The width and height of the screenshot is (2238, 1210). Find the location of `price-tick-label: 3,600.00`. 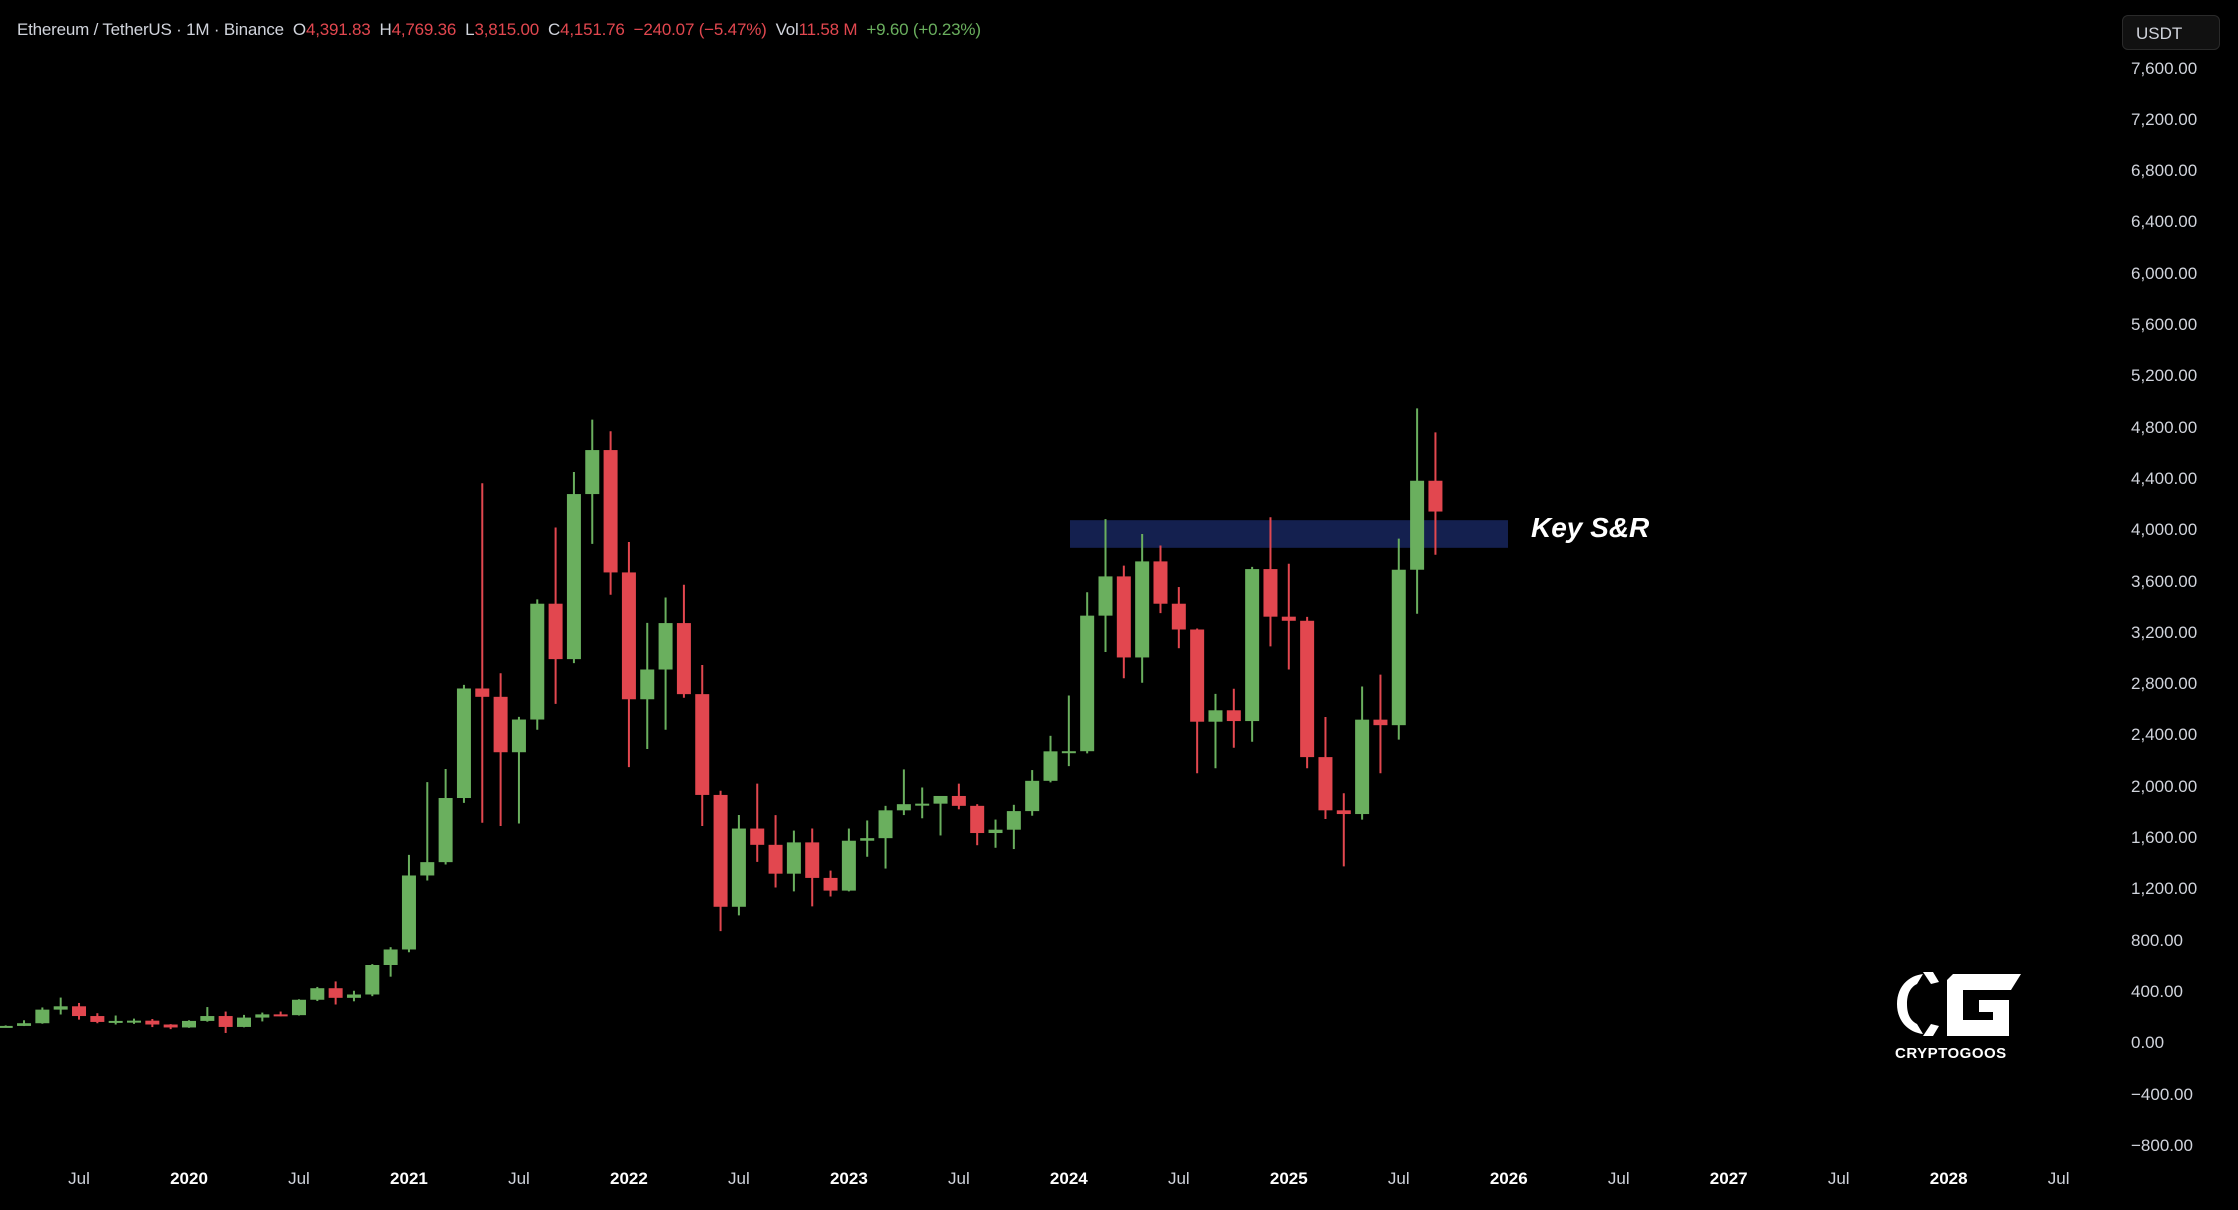

price-tick-label: 3,600.00 is located at coordinates (2164, 581).